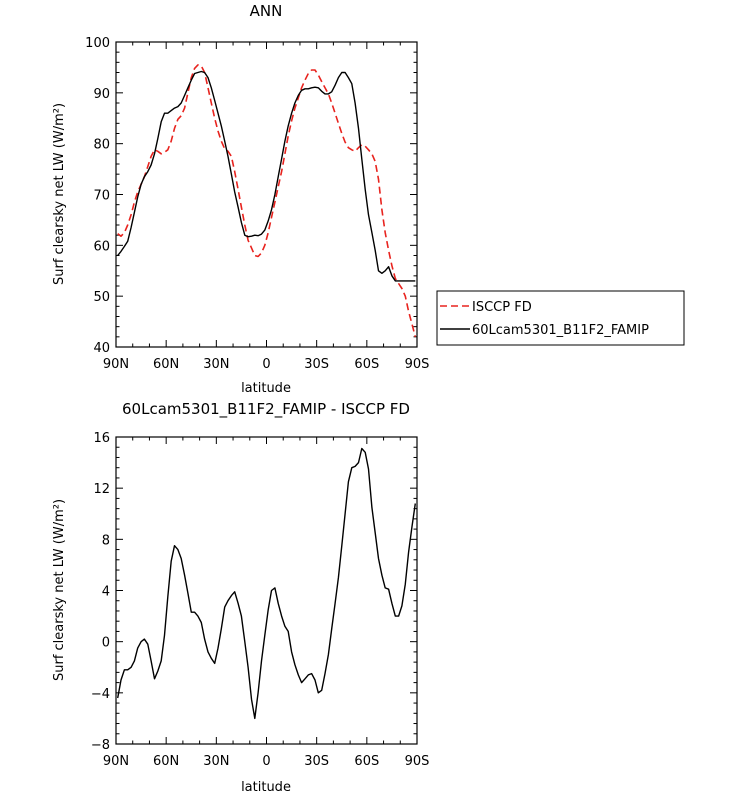 Image resolution: width=733 pixels, height=800 pixels. I want to click on bottom-panel-y-axis-title: Surf clearsky net LW (W/m²), so click(59, 590).